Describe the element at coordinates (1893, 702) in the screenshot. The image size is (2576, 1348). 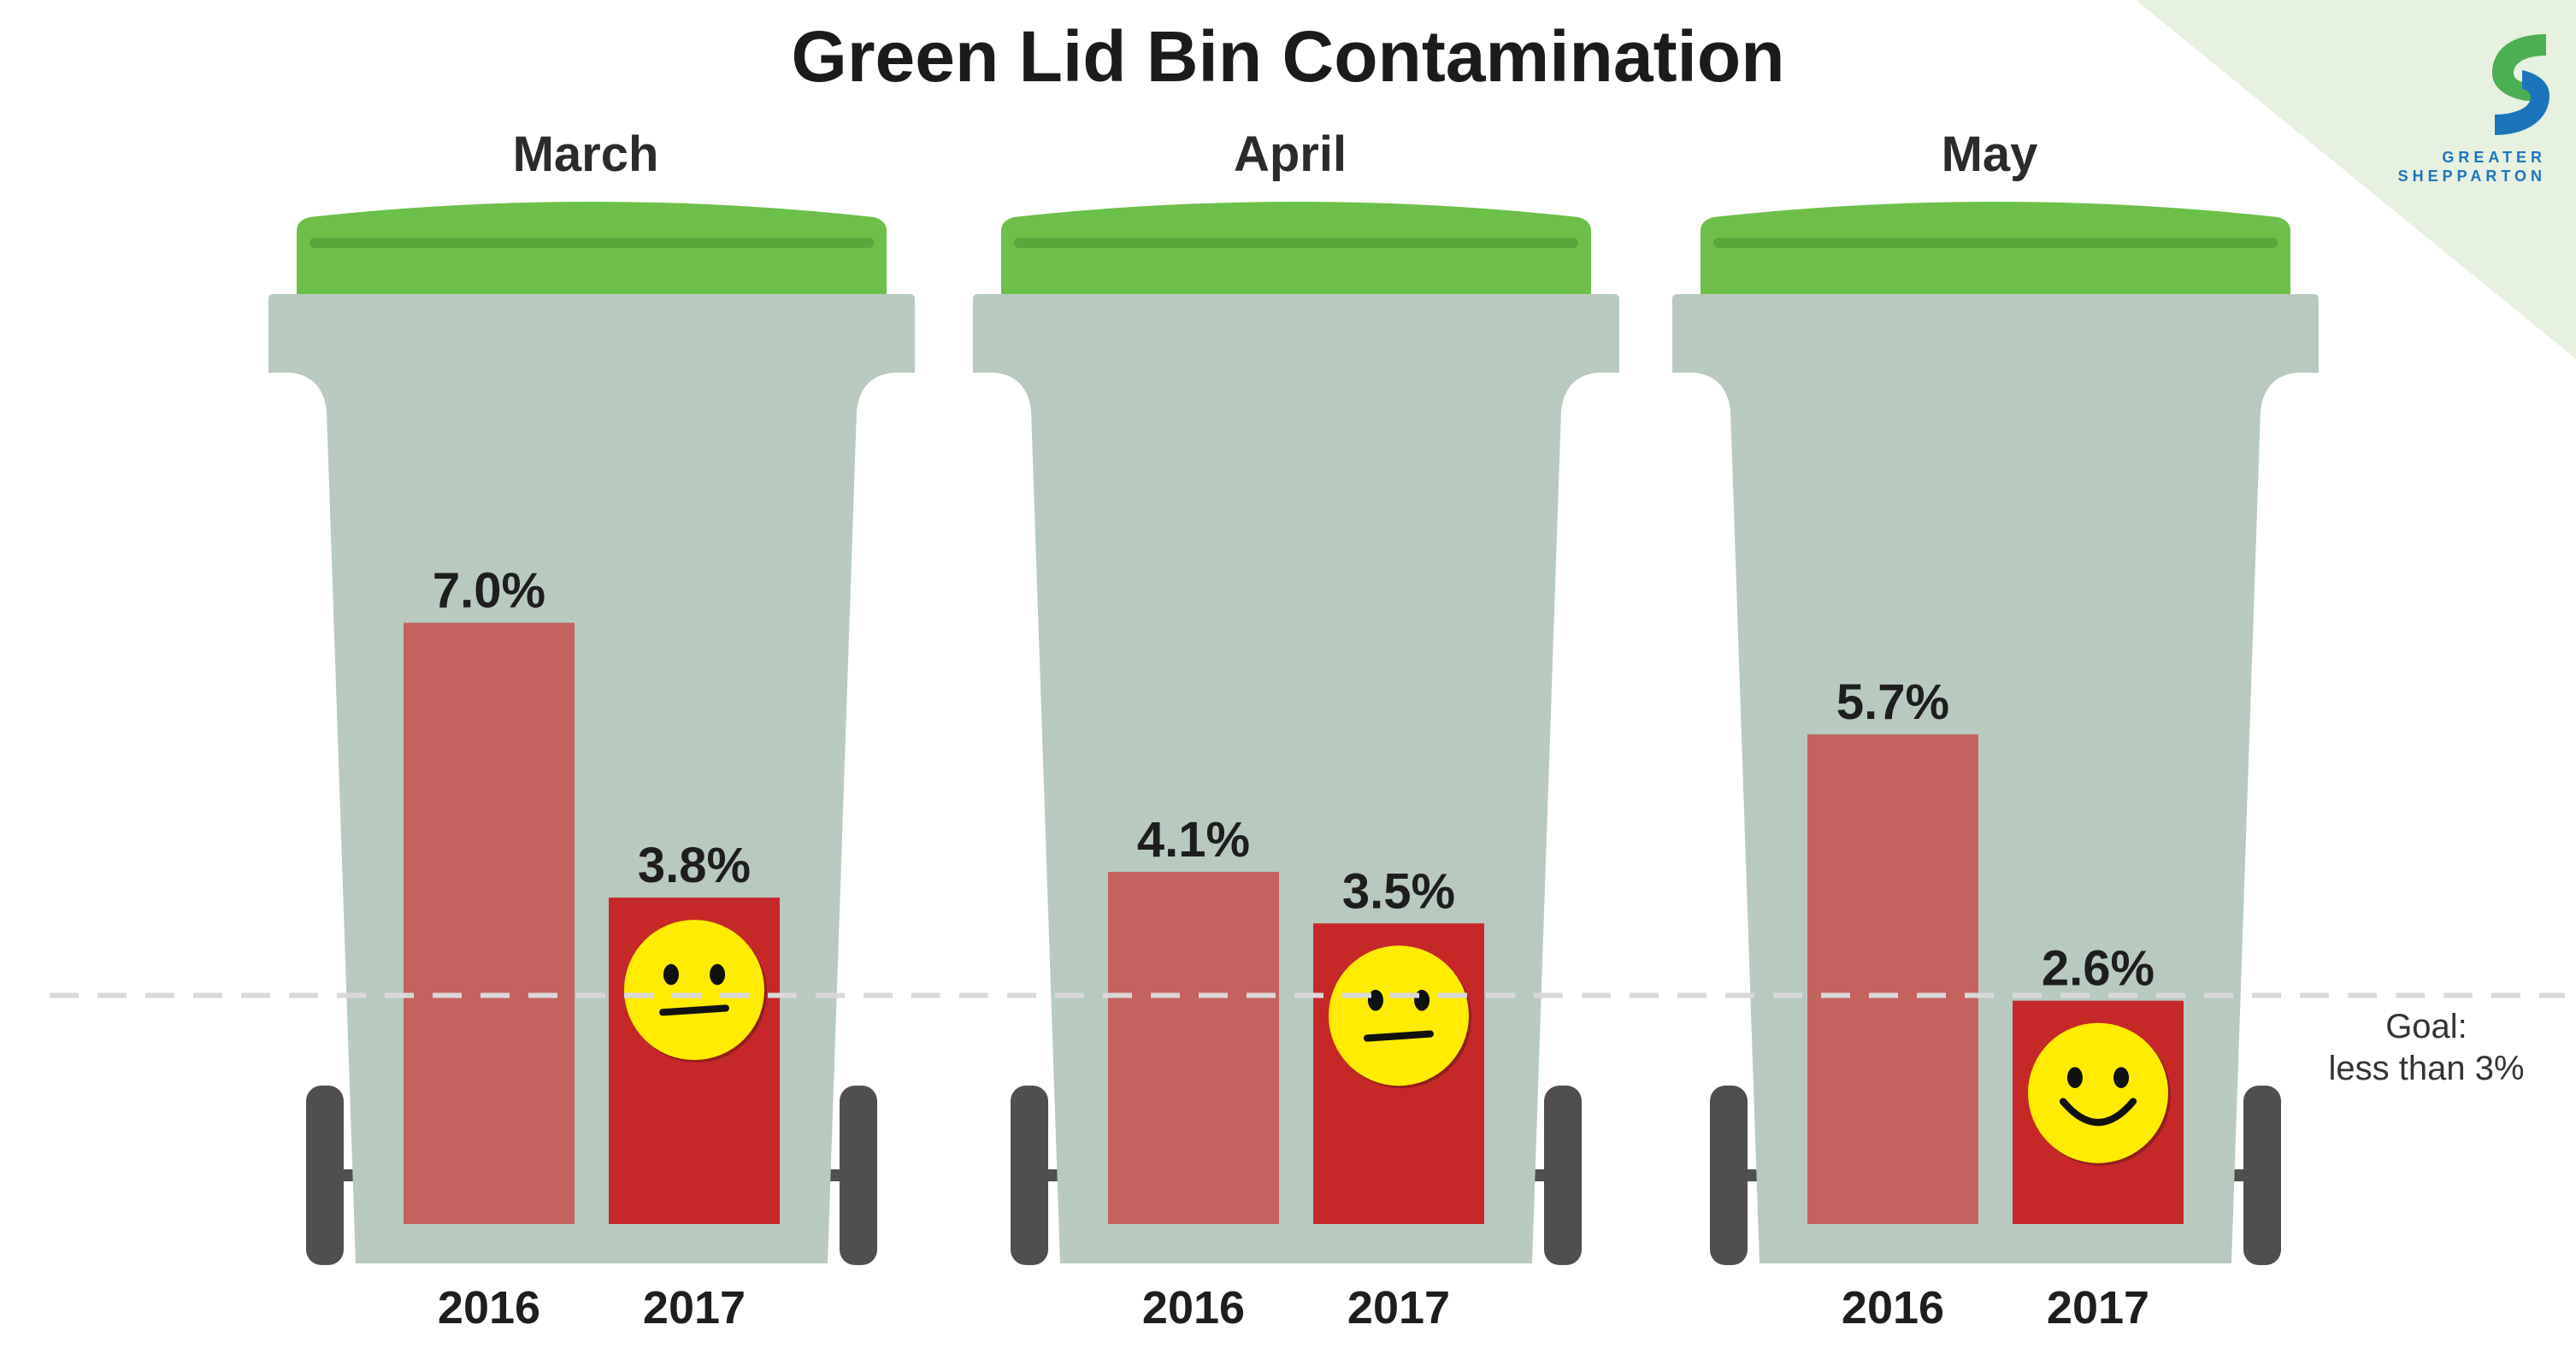
I see `data-label: 5.7%` at that location.